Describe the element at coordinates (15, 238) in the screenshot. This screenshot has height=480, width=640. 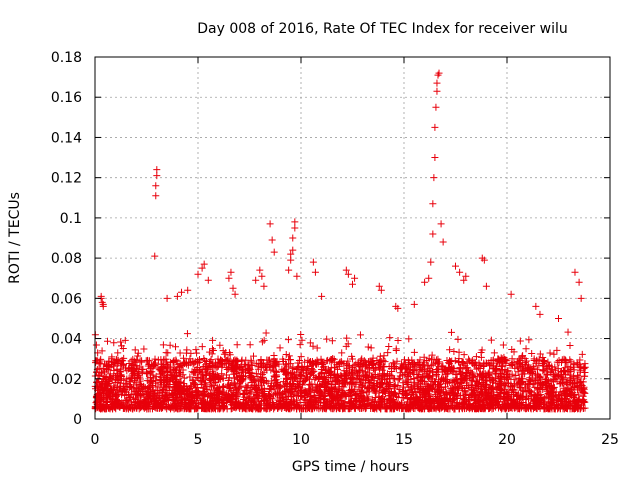
I see `y-axis-label: ROTI / TECUs` at that location.